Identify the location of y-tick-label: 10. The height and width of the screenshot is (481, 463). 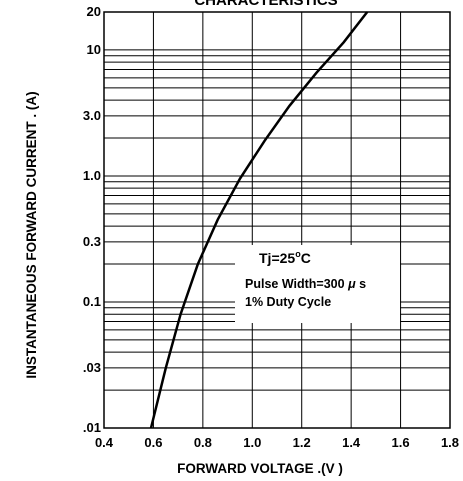
(94, 49).